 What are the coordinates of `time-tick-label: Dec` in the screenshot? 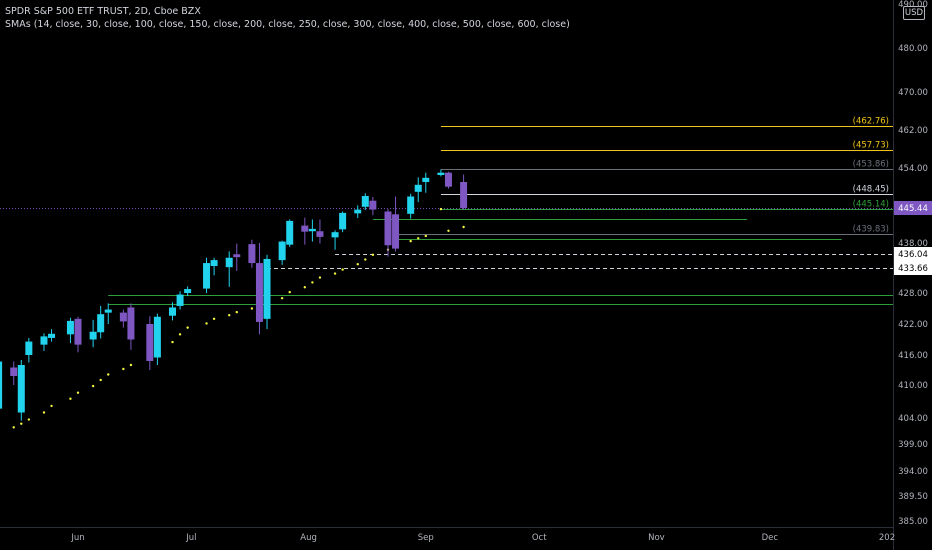 It's located at (770, 538).